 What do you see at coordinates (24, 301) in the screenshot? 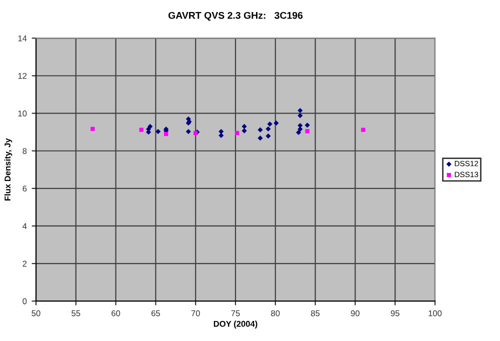
I see `y-tick-label: 0` at bounding box center [24, 301].